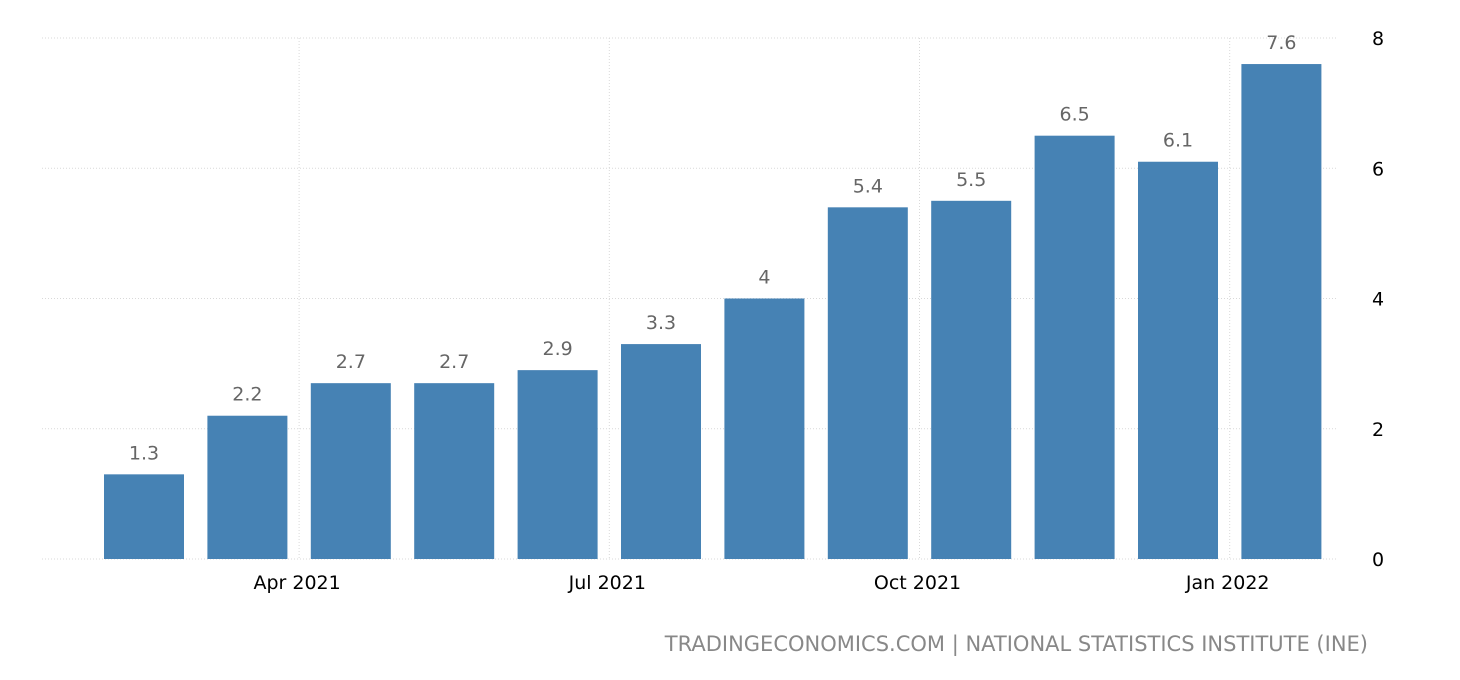 The height and width of the screenshot is (680, 1460). Describe the element at coordinates (454, 471) in the screenshot. I see `bar-jun-2021` at that location.